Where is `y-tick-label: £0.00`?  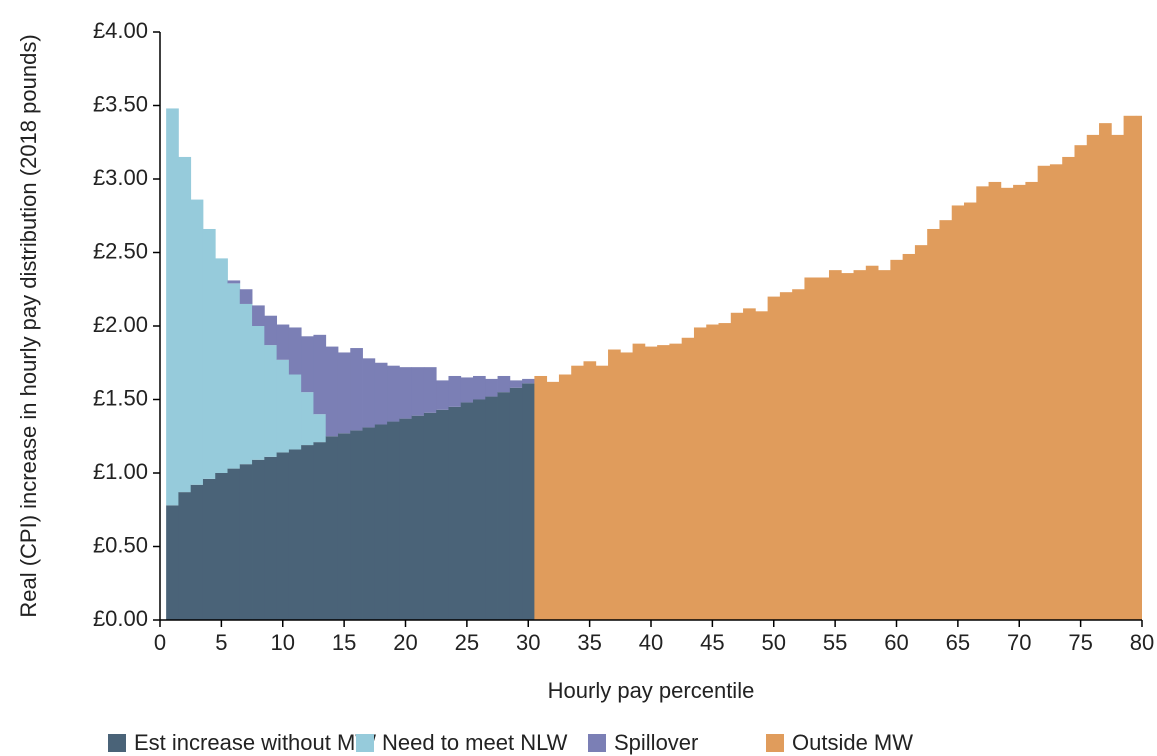 y-tick-label: £0.00 is located at coordinates (120, 618).